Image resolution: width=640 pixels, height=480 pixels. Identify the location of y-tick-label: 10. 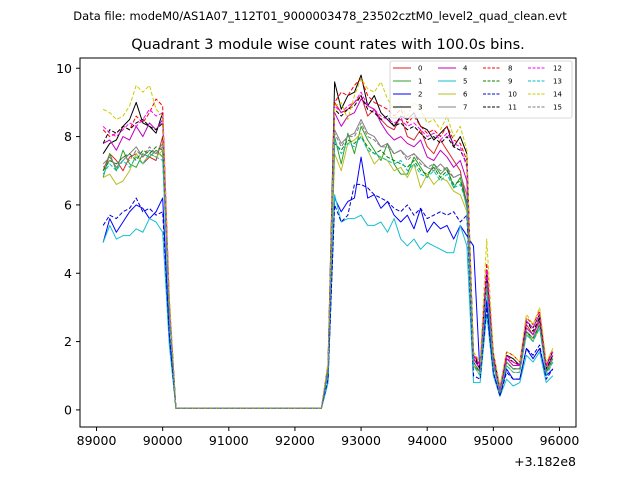
(64, 68).